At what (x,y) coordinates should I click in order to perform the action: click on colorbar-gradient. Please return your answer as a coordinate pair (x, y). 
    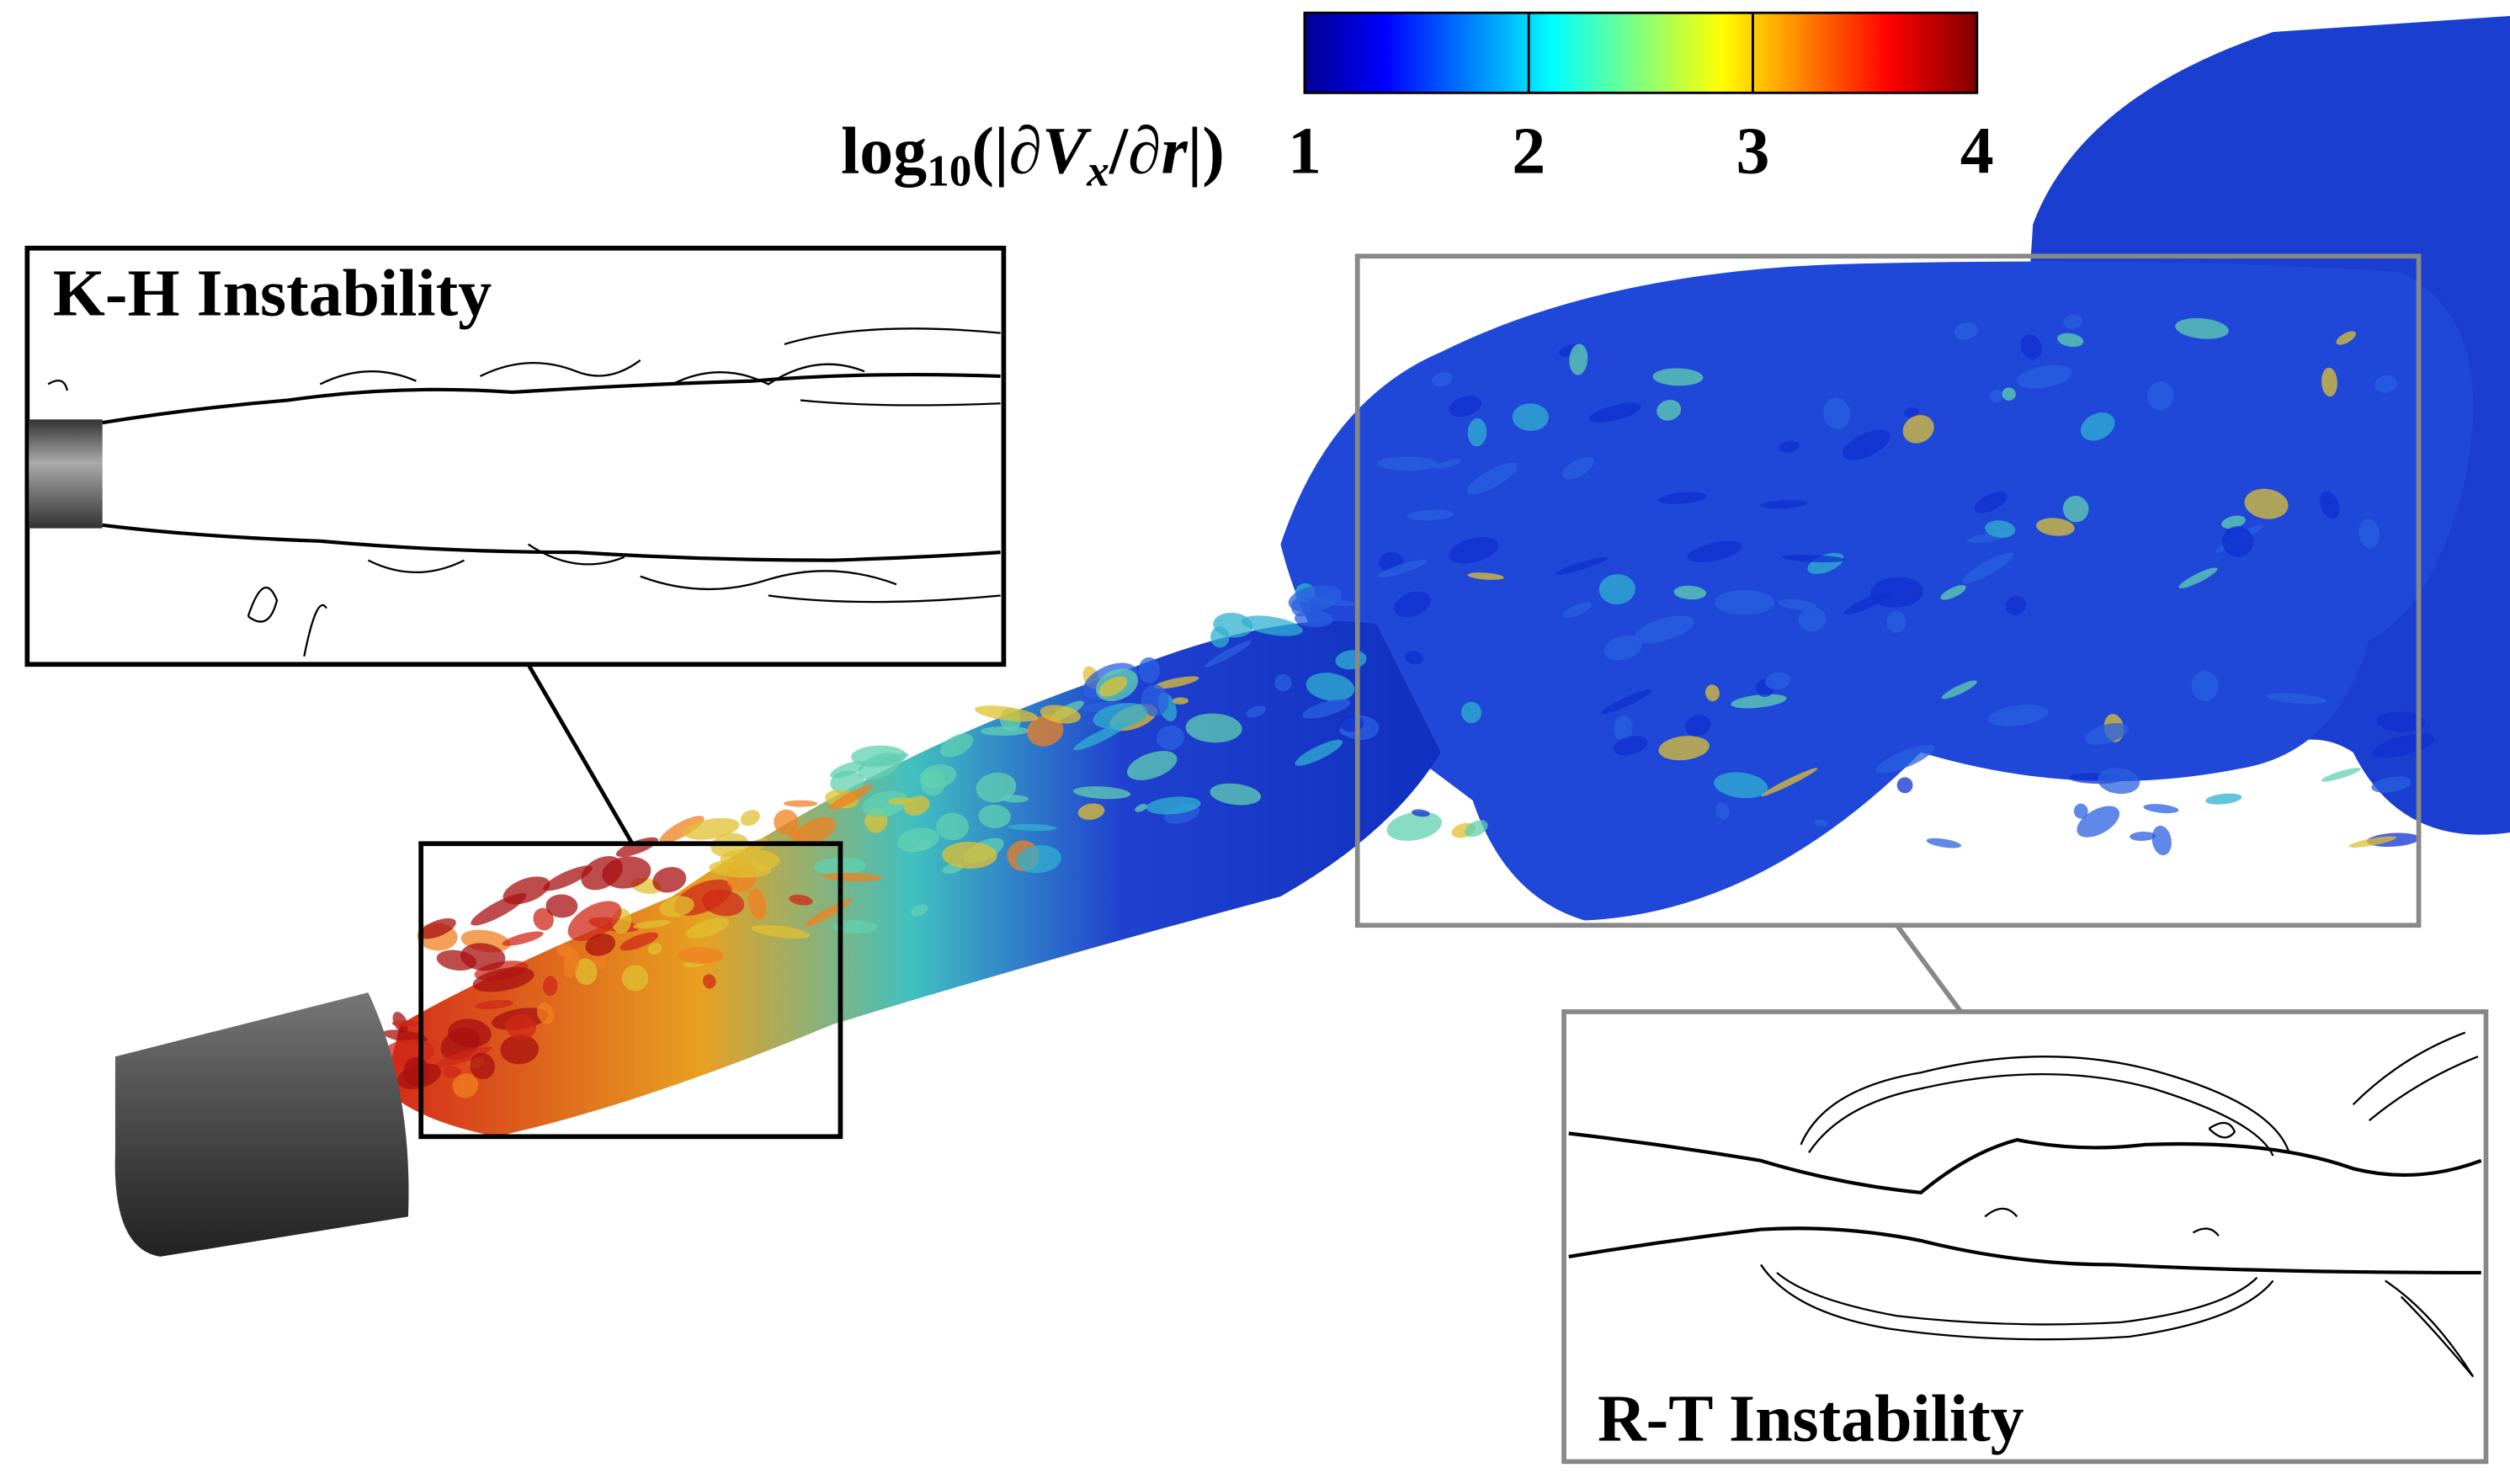
    Looking at the image, I should click on (1641, 52).